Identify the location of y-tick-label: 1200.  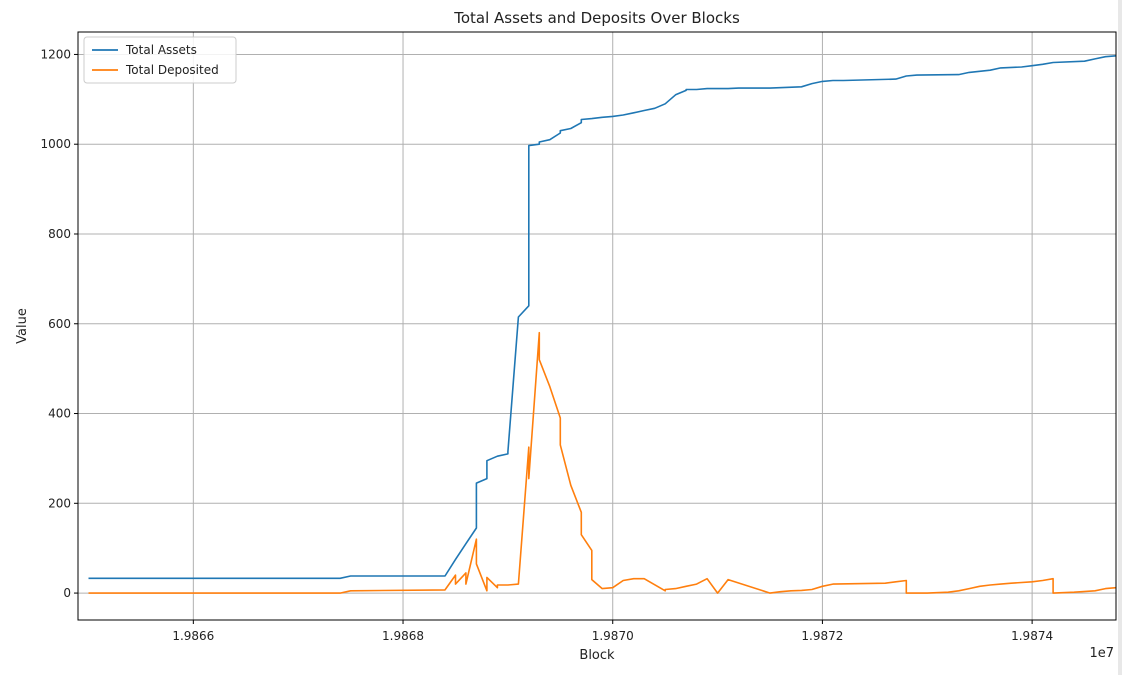
(55, 54).